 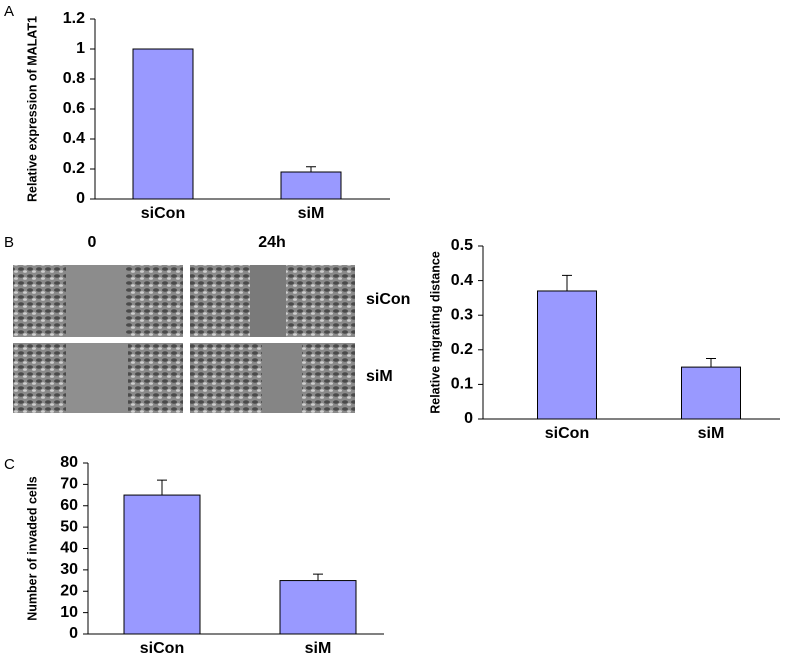 I want to click on image-row-label: siM, so click(x=379, y=376).